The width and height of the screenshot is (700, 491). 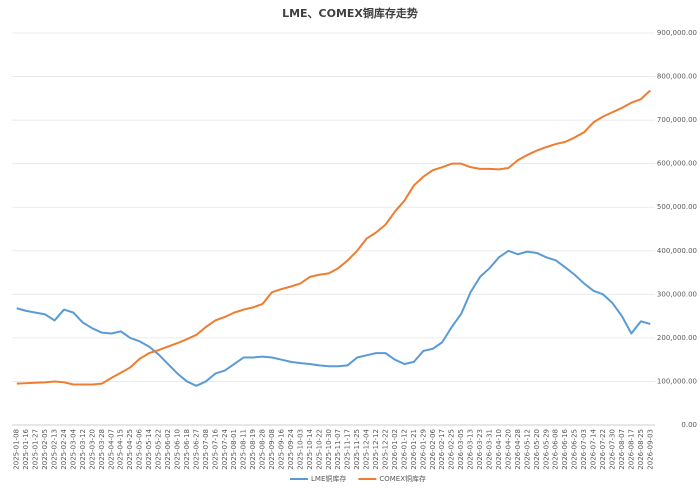 I want to click on y-tick-label: 200,000.00, so click(x=677, y=338).